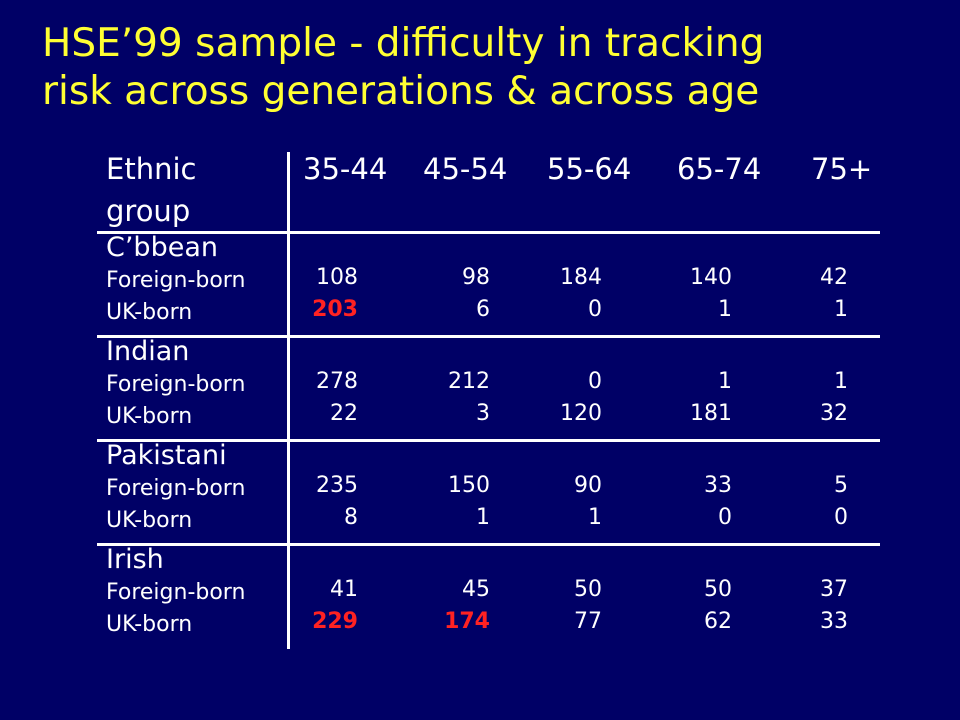  What do you see at coordinates (842, 169) in the screenshot?
I see `header-age-75plus: 75+` at bounding box center [842, 169].